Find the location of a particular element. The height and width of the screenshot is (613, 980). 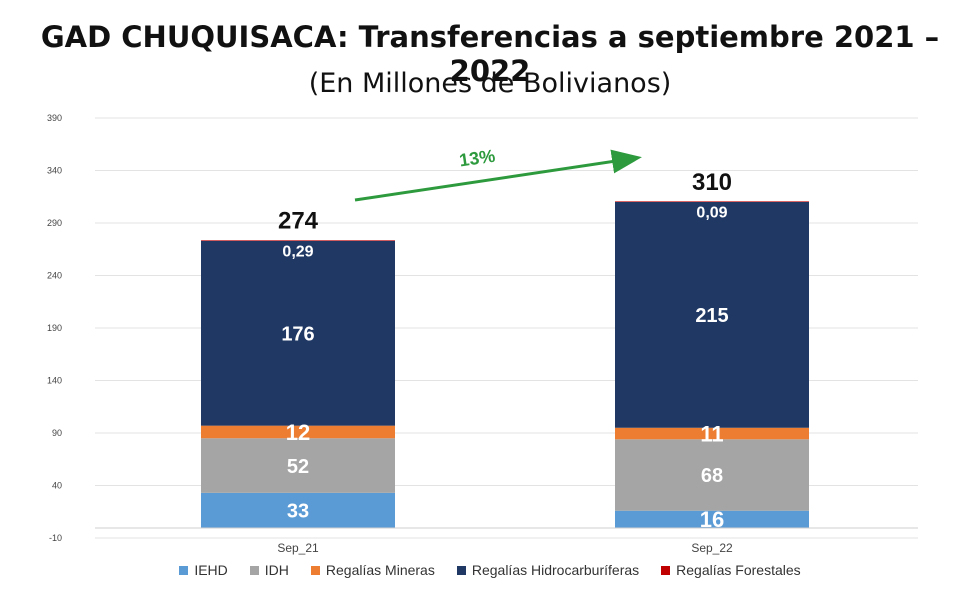

y-tick-label: 140 is located at coordinates (54, 381).